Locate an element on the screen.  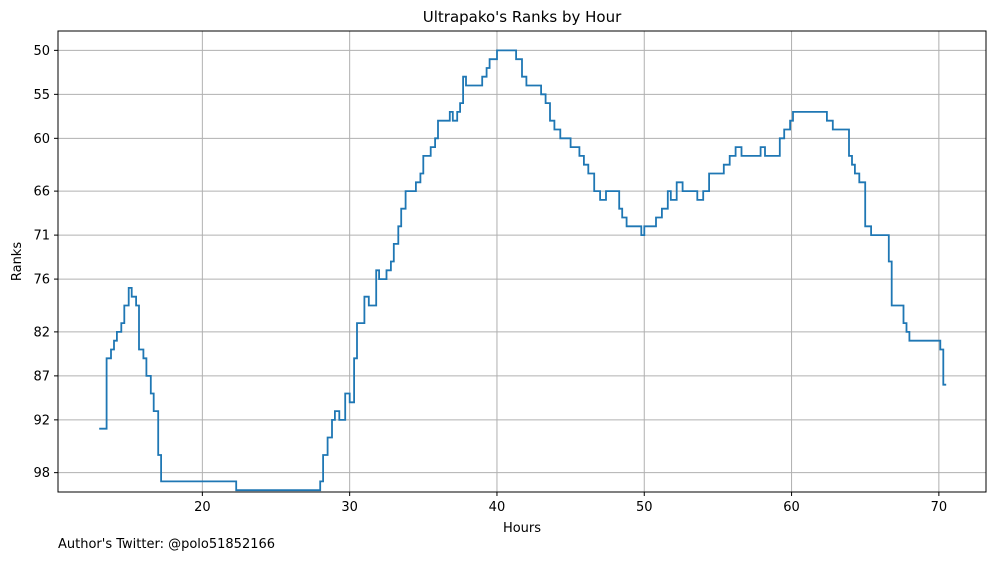
author-credit: Author's Twitter: @polo51852166 is located at coordinates (167, 544).